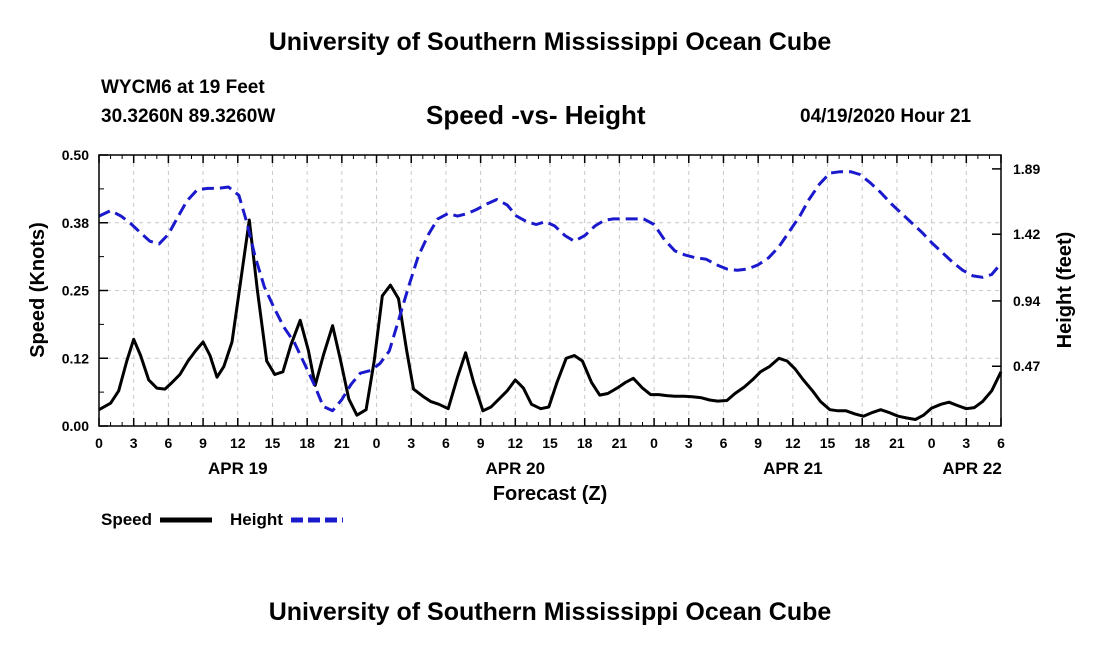 The image size is (1100, 650). Describe the element at coordinates (75, 426) in the screenshot. I see `y-tick-label-left: 0.00` at that location.